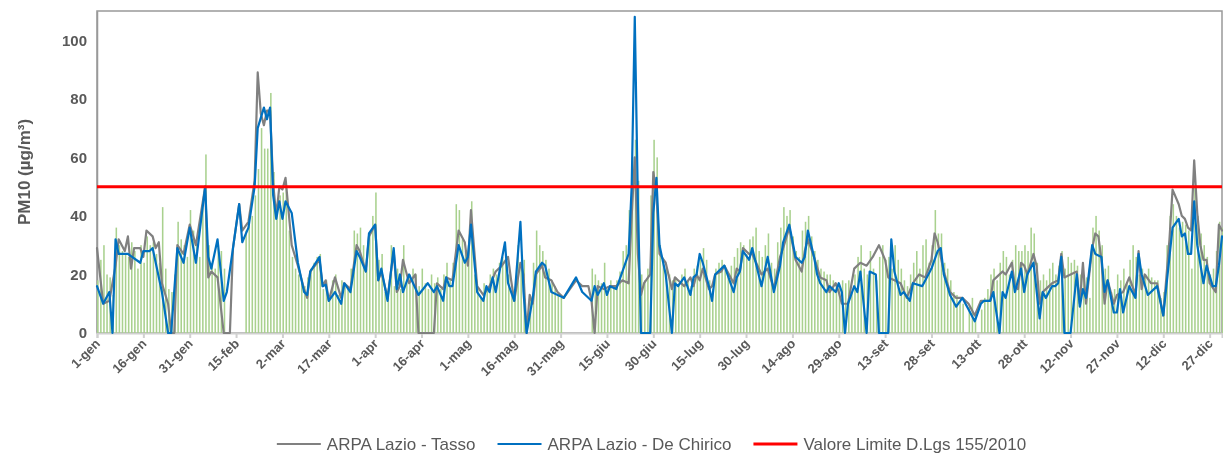  I want to click on y-tick-label: 20, so click(78, 274).